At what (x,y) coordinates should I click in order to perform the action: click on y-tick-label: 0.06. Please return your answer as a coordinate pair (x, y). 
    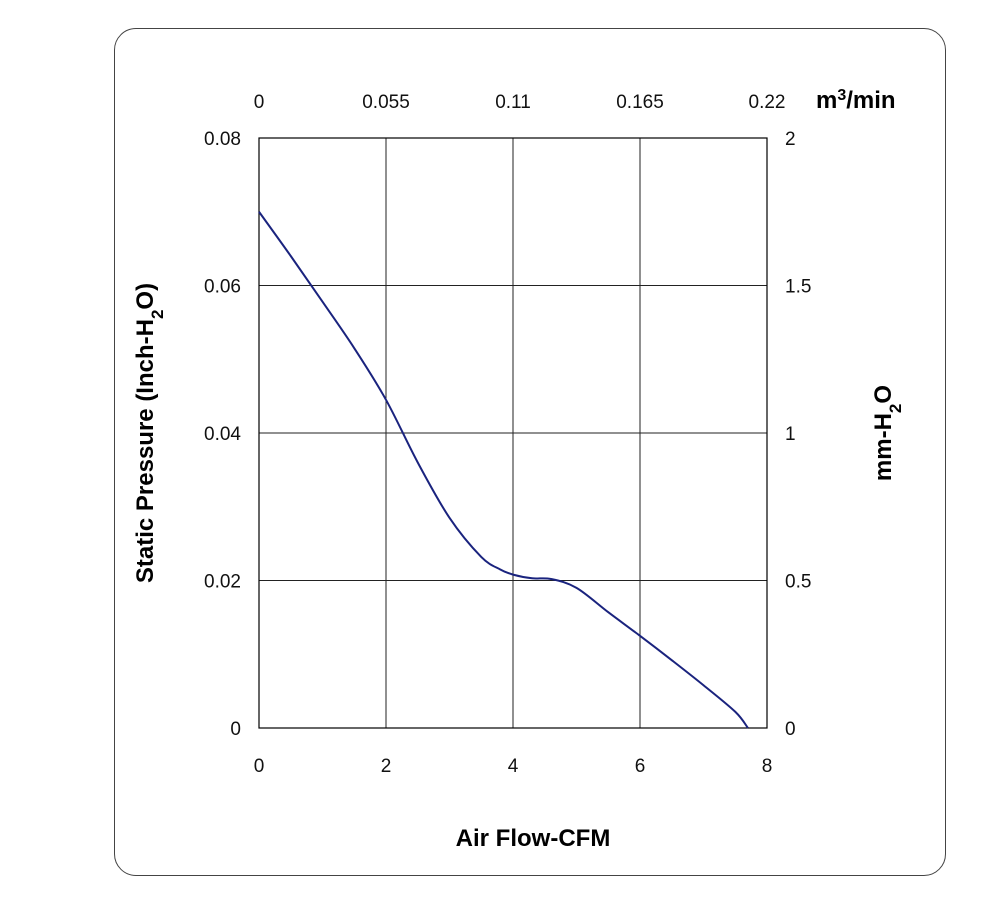
    Looking at the image, I should click on (222, 287).